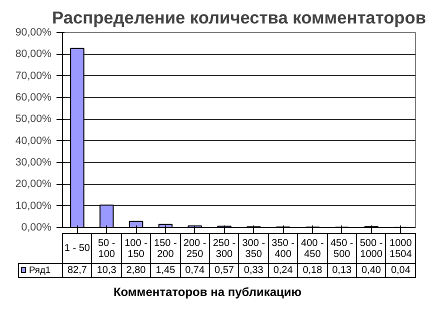 This screenshot has height=332, width=435. I want to click on x-tick-label: 400 - 450, so click(313, 249).